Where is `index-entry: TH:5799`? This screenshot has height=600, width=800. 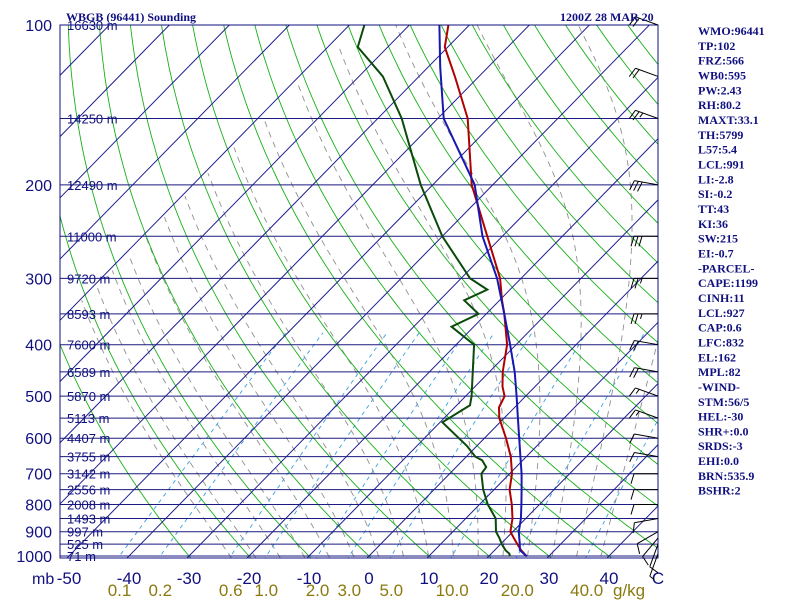
index-entry: TH:5799 is located at coordinates (720, 135).